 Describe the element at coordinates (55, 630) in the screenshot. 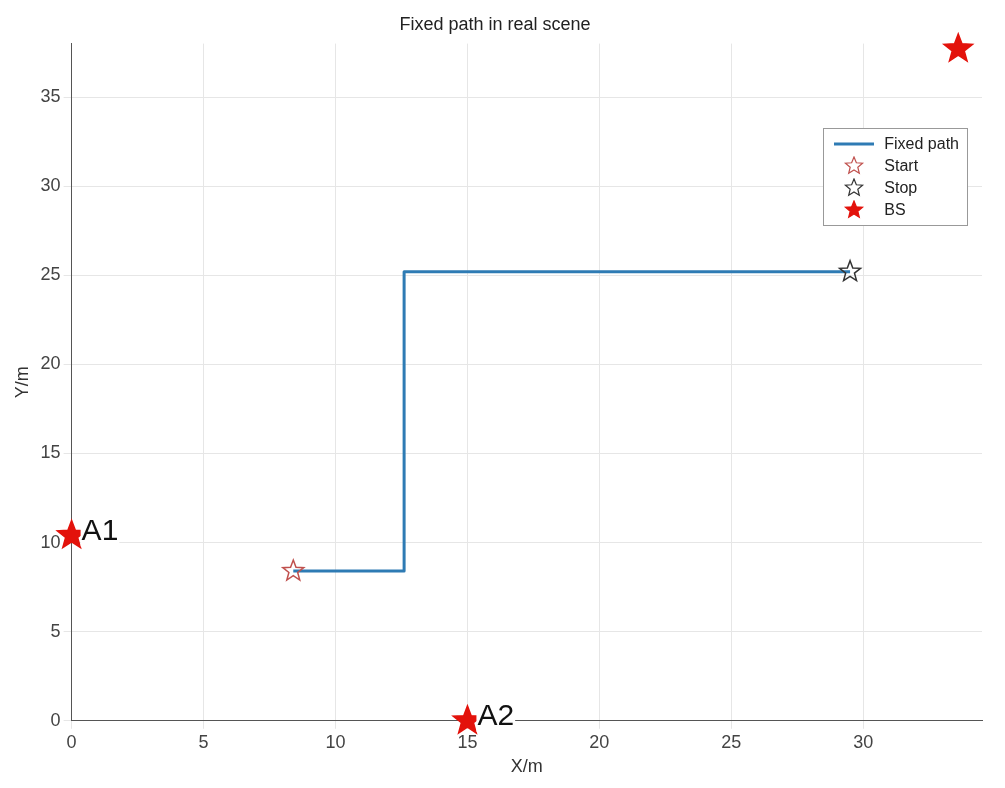

I see `y-tick-label: 5` at that location.